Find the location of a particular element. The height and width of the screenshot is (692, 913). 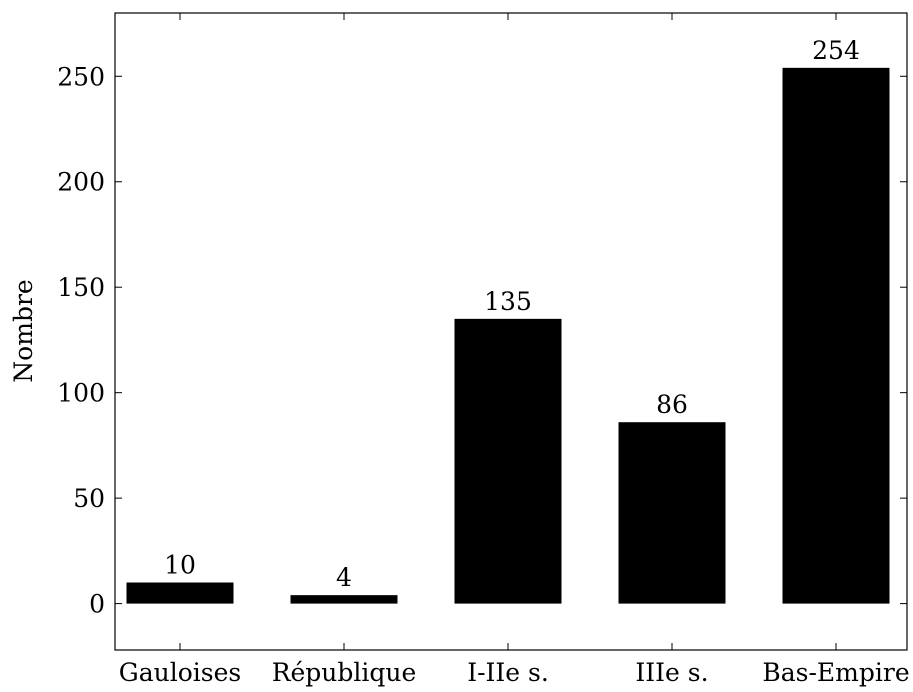

bar-value-label: 135 is located at coordinates (508, 301).